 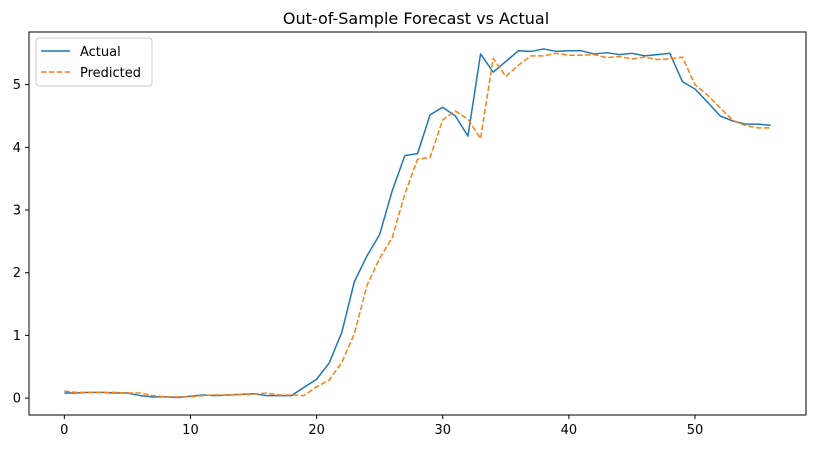 What do you see at coordinates (442, 430) in the screenshot?
I see `x-tick-label: 30` at bounding box center [442, 430].